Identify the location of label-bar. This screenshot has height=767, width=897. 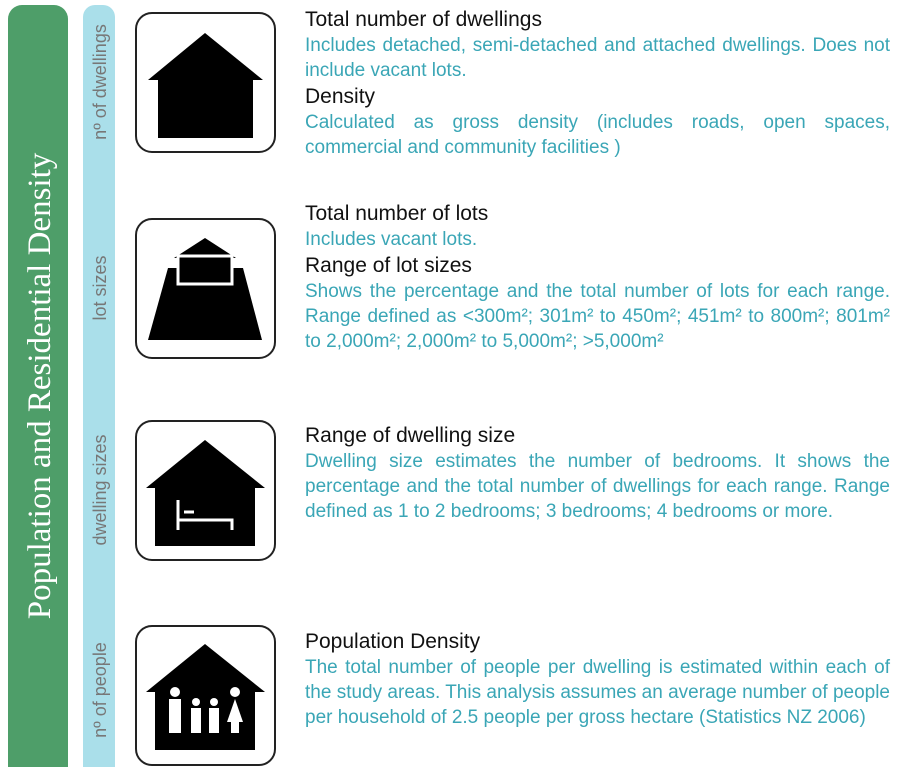
(99, 386).